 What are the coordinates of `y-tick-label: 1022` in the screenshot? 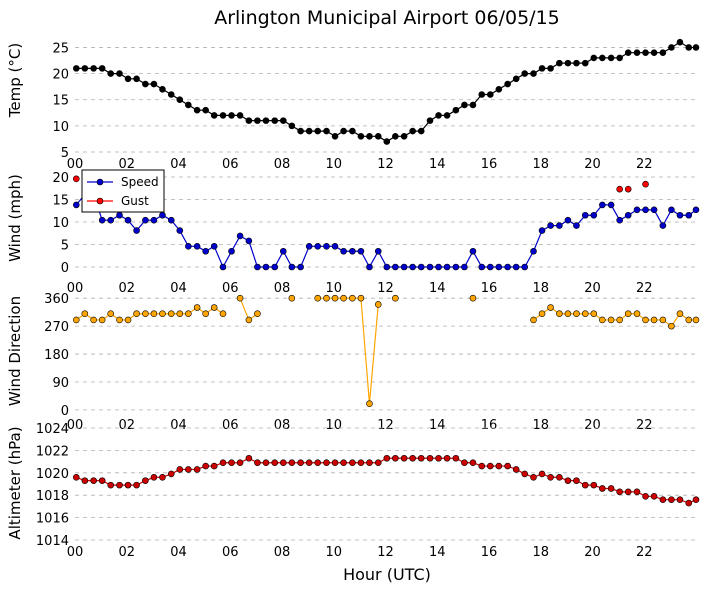 It's located at (52, 451).